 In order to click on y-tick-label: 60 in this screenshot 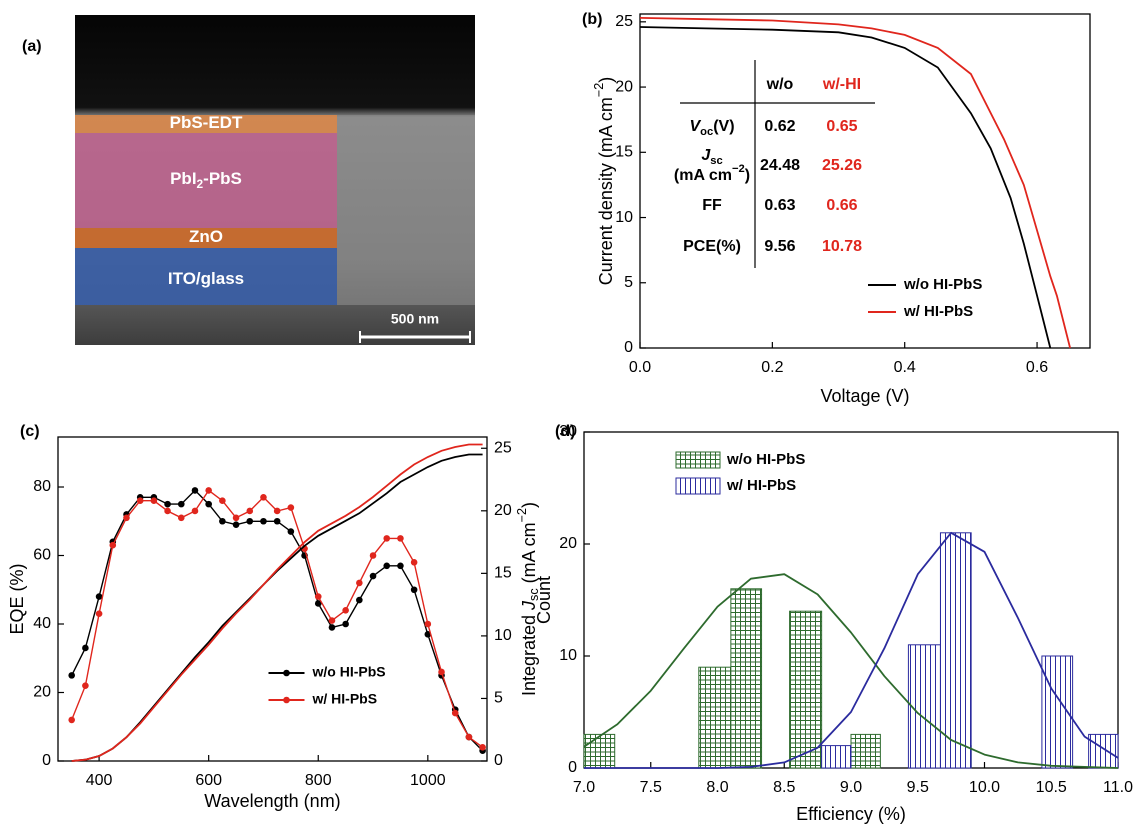, I will do `click(42, 555)`.